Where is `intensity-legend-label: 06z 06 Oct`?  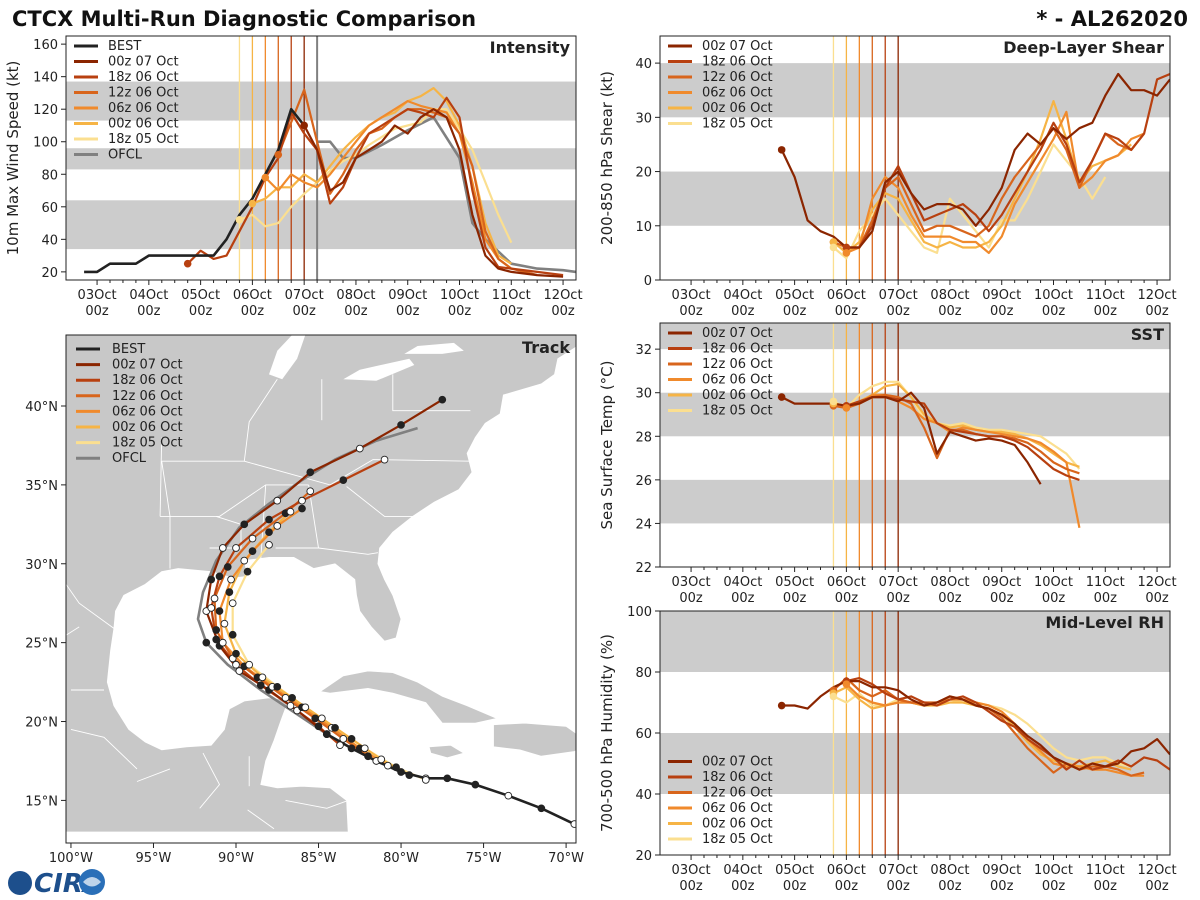
intensity-legend-label: 06z 06 Oct is located at coordinates (143, 108).